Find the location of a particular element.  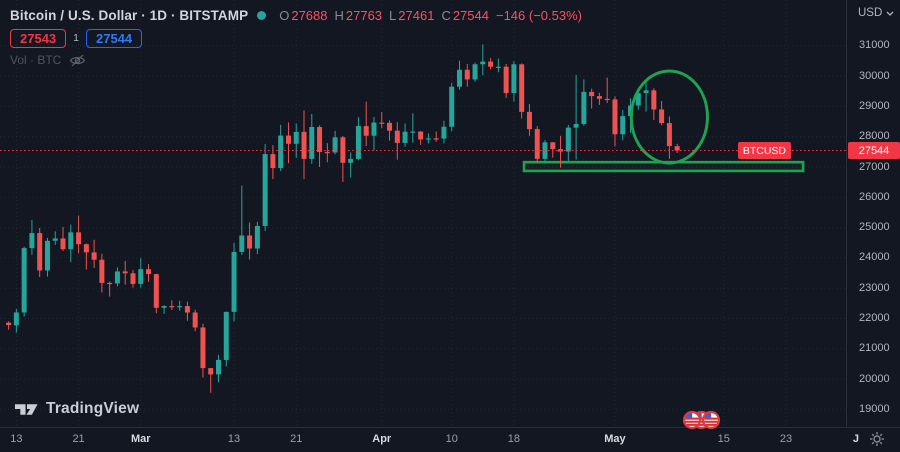

price-tick-label: 31000 is located at coordinates (874, 45).